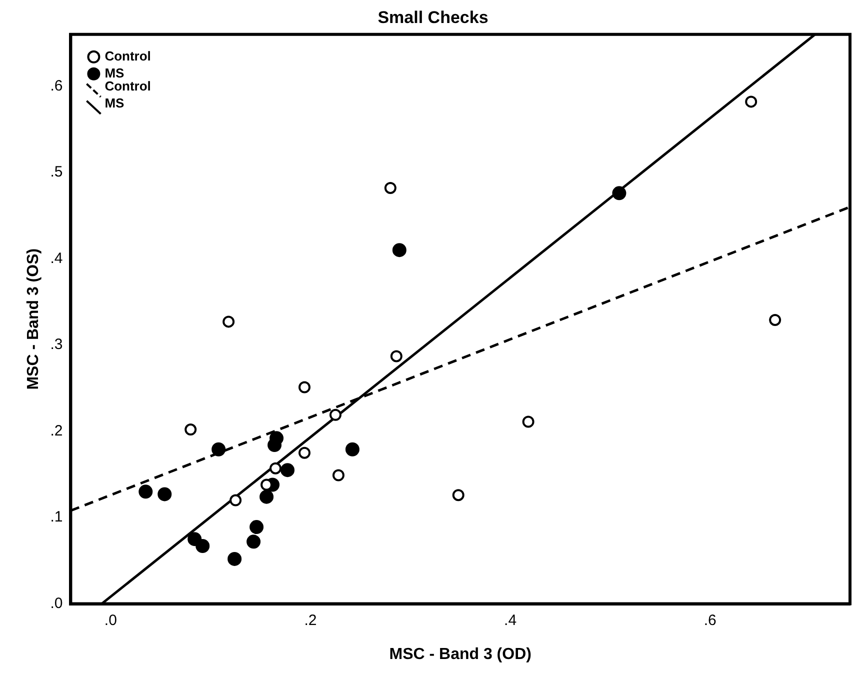 The width and height of the screenshot is (866, 677). What do you see at coordinates (433, 17) in the screenshot?
I see `chart-title: Small Checks` at bounding box center [433, 17].